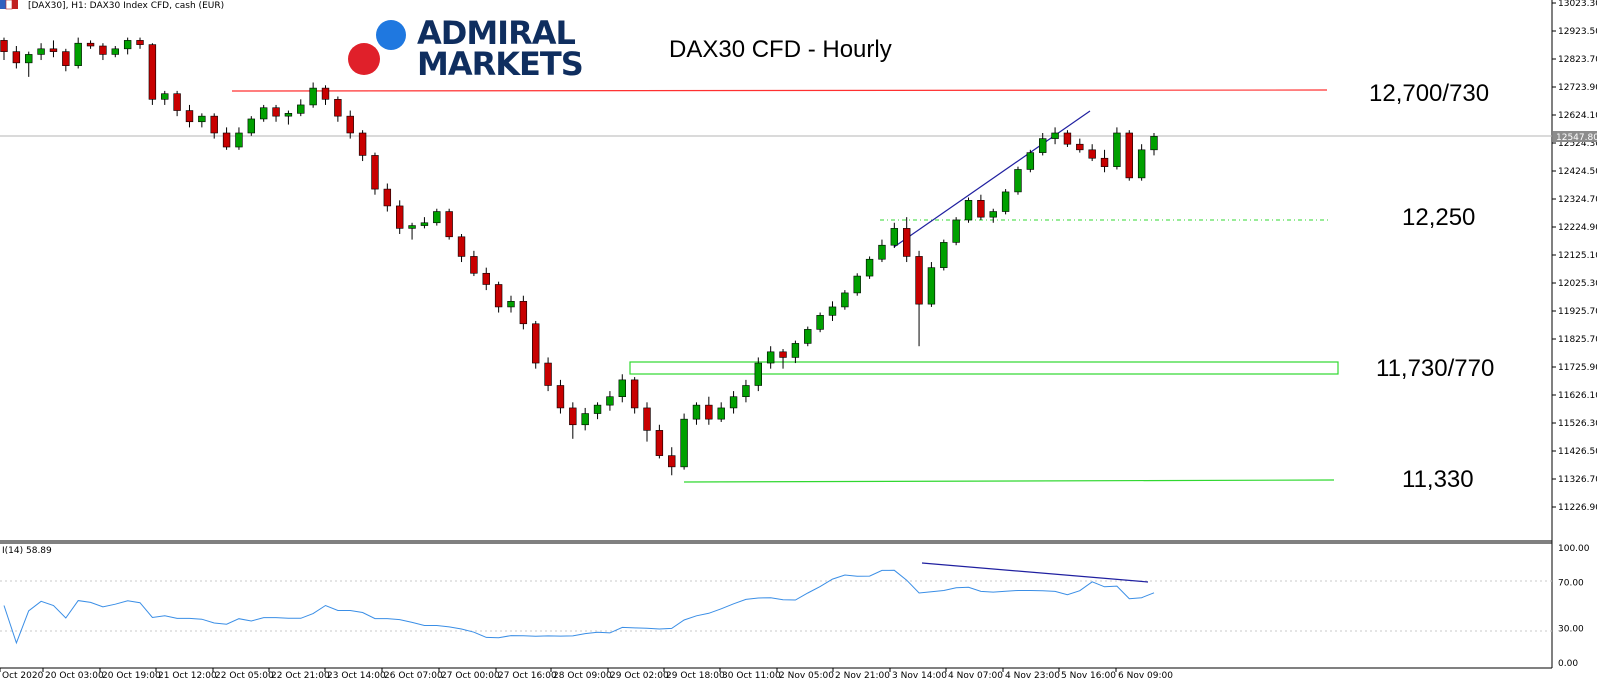  I want to click on rsi-trendline, so click(1035, 572).